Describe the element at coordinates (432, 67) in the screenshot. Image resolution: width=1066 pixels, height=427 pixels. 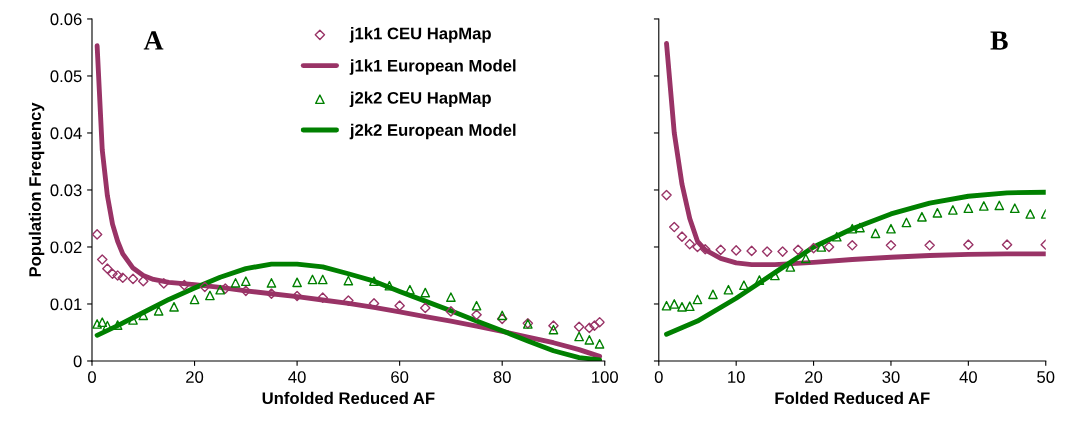
I see `legend-label: j1k1 European Model` at that location.